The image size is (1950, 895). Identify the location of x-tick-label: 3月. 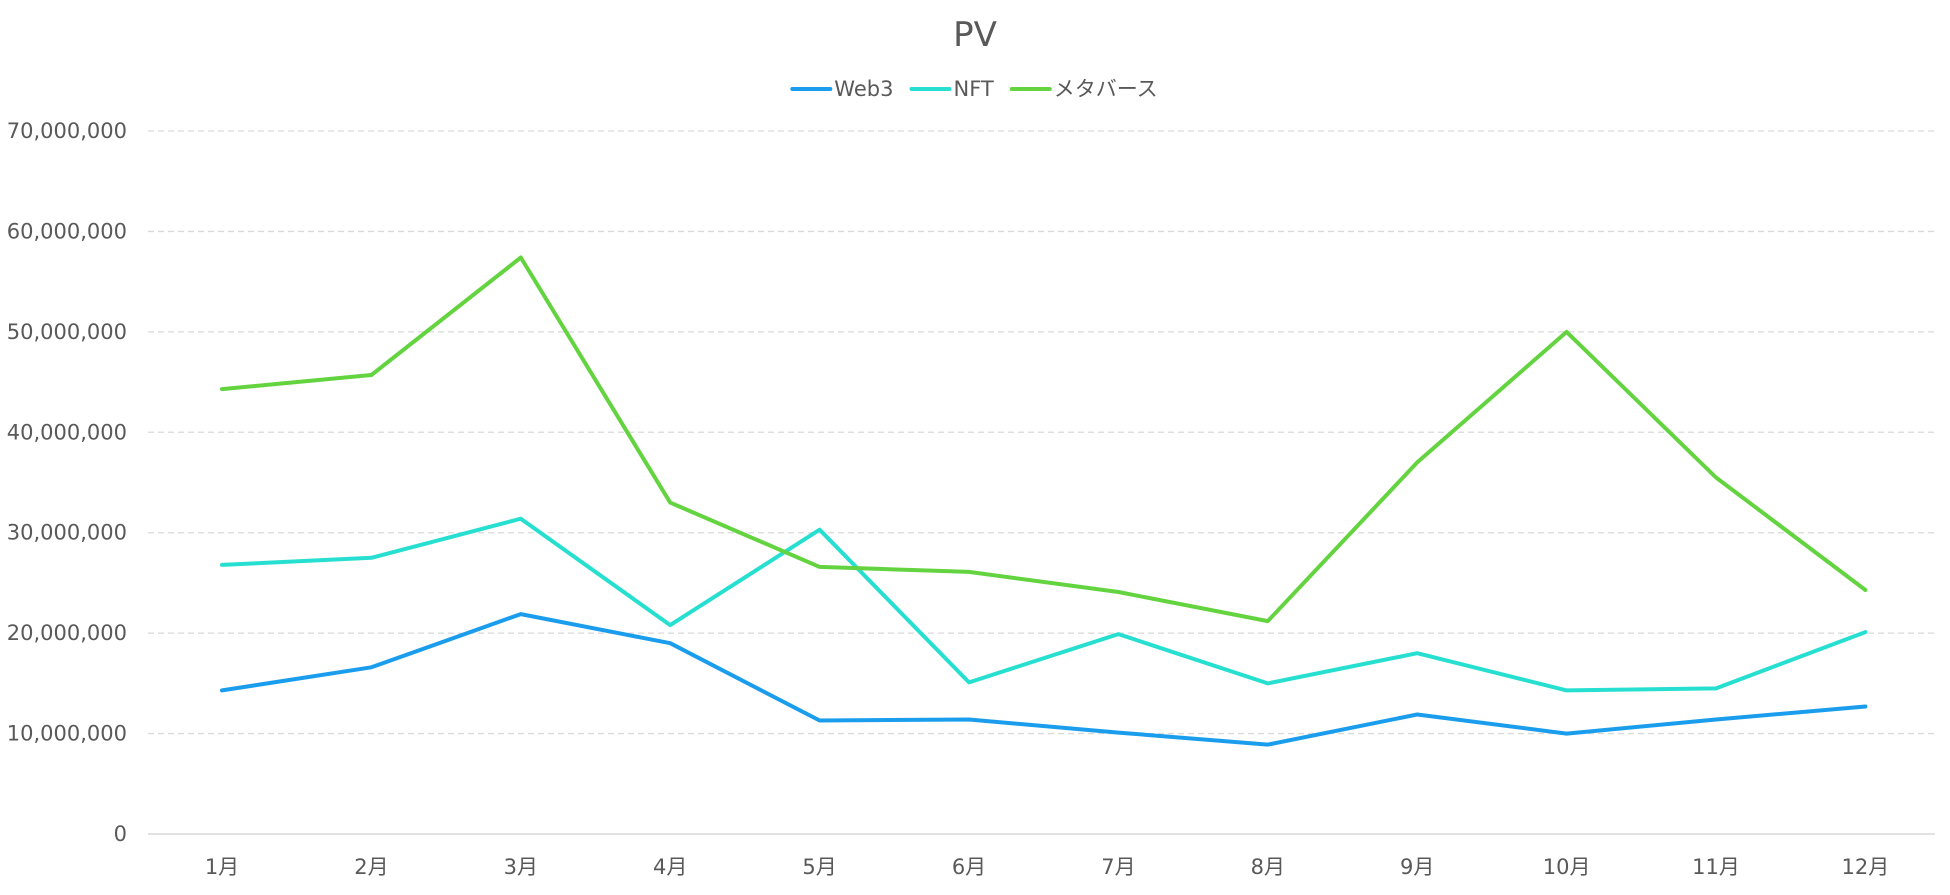
(521, 867).